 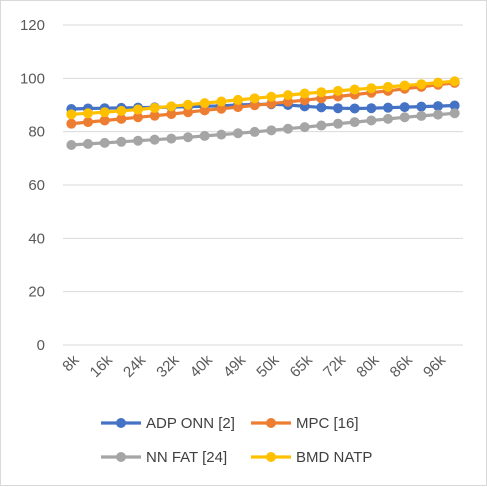 I want to click on legend-item: NN FAT [24], so click(x=164, y=457).